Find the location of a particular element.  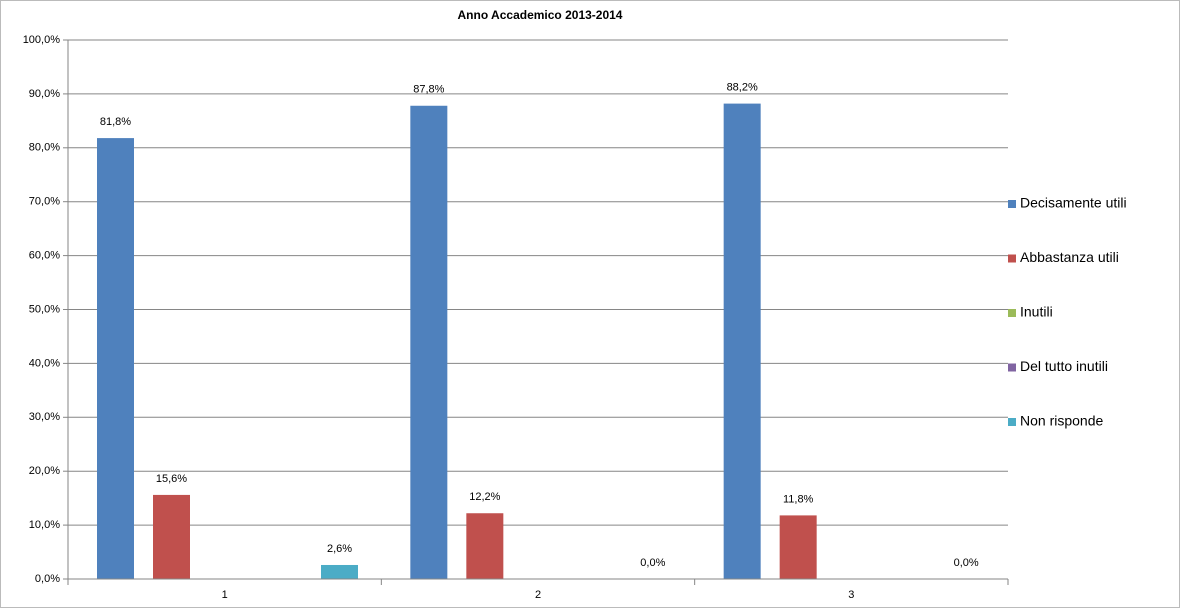

x-tick-label: 2 is located at coordinates (538, 595).